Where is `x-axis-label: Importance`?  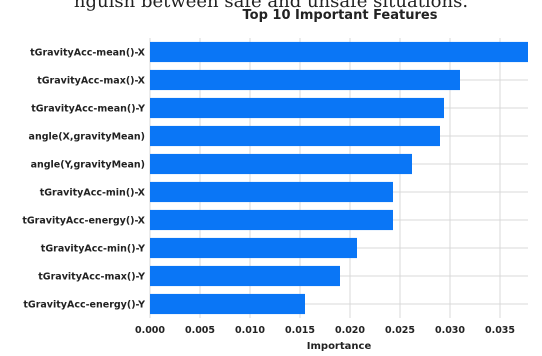 x-axis-label: Importance is located at coordinates (339, 346).